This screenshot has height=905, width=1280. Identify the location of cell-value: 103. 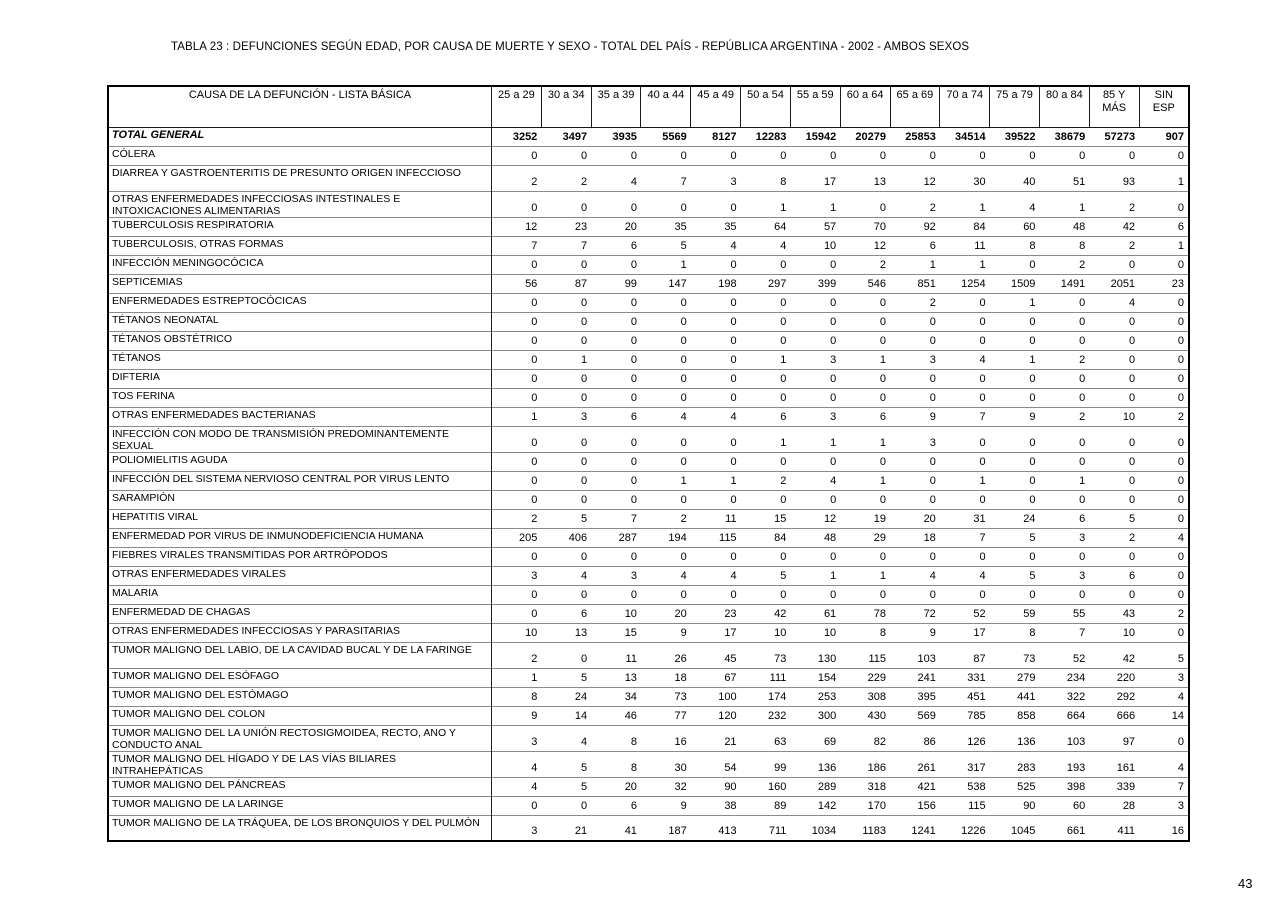
(1064, 737).